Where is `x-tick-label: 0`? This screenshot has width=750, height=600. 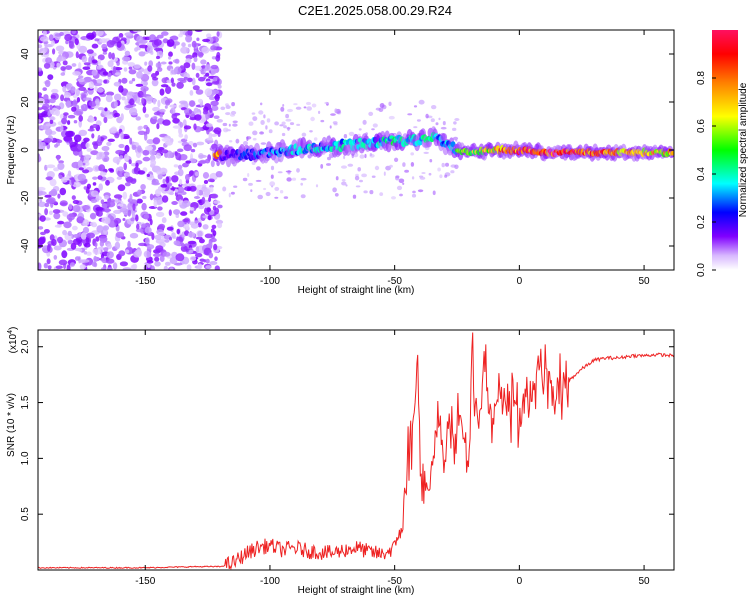
x-tick-label: 0 is located at coordinates (520, 581).